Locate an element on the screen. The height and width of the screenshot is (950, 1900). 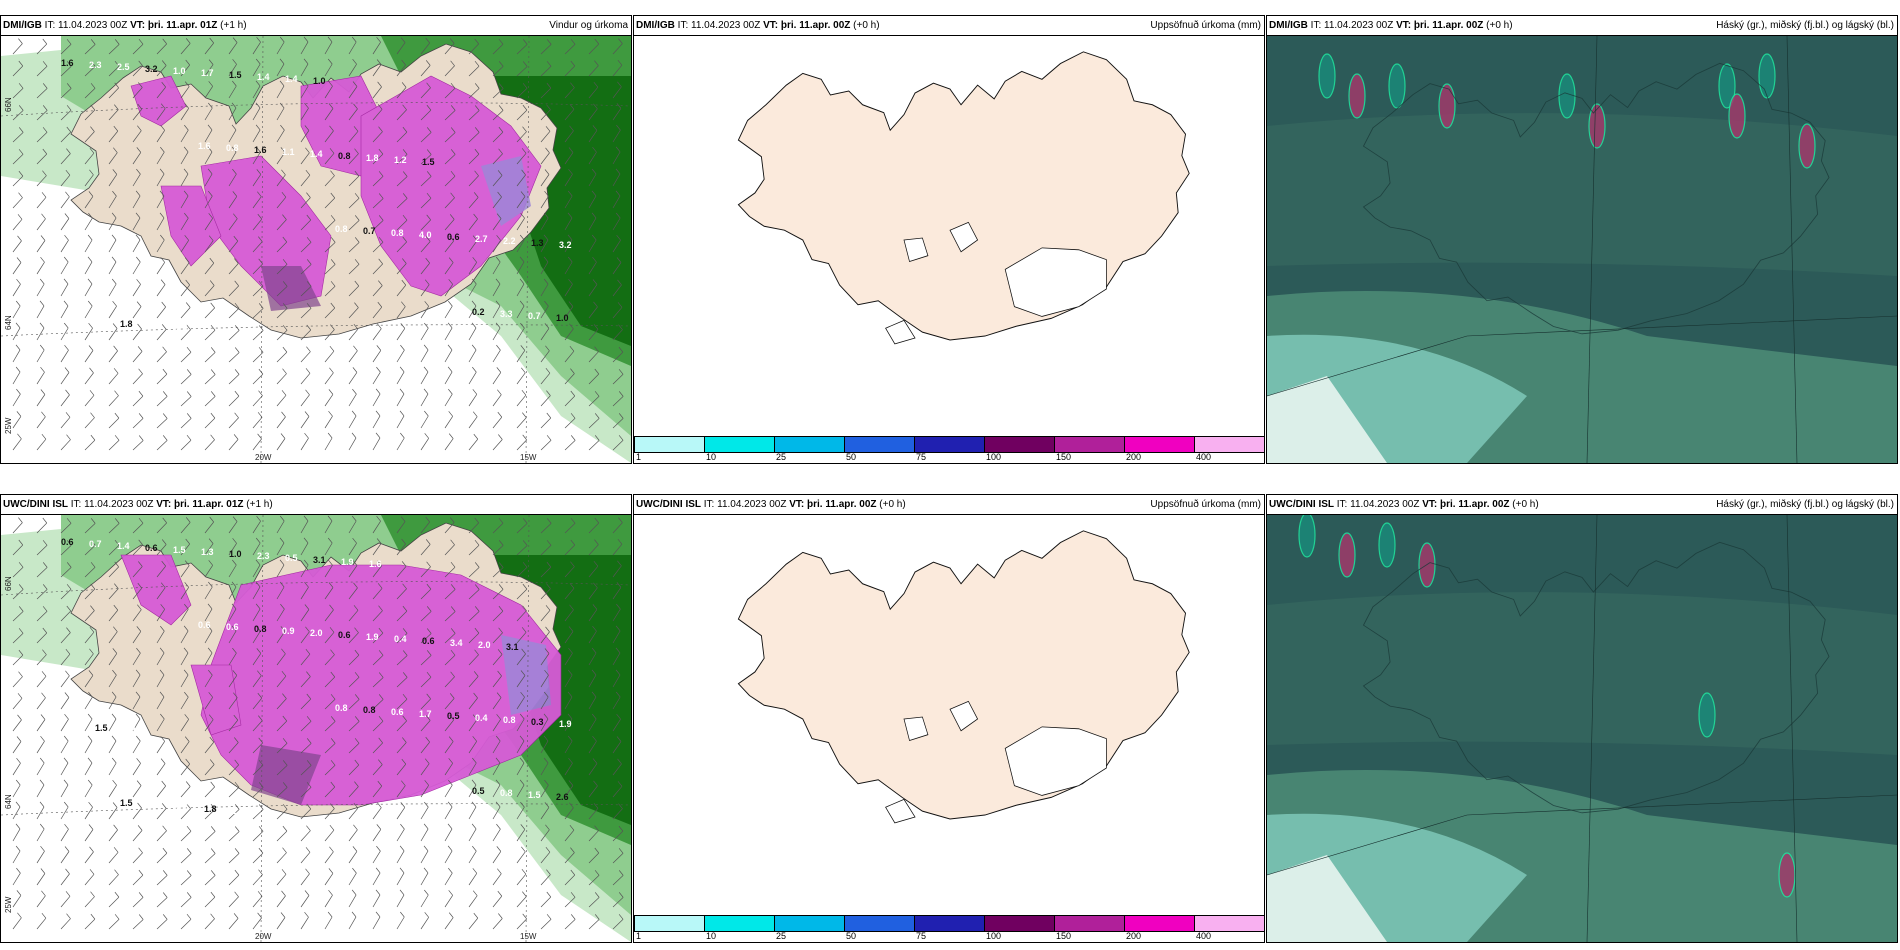
panel-title: Uppsöfnuð úrkoma (mm) is located at coordinates (1205, 504).